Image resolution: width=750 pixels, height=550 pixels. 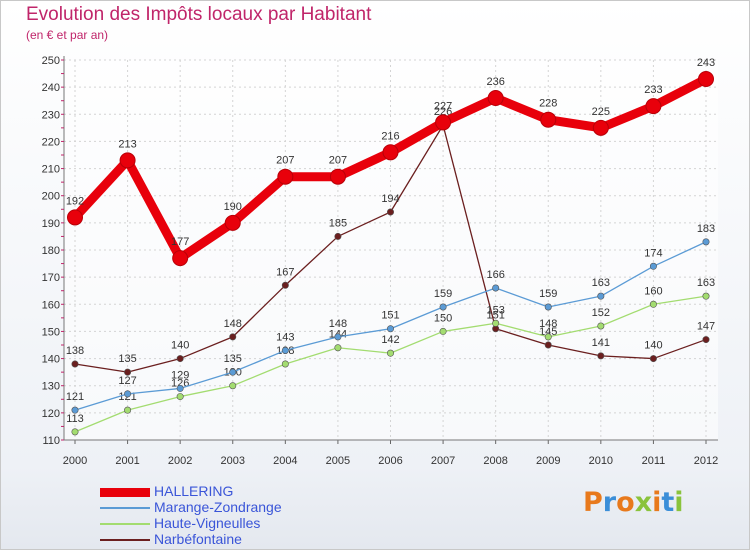 What do you see at coordinates (601, 112) in the screenshot?
I see `data-label: 225` at bounding box center [601, 112].